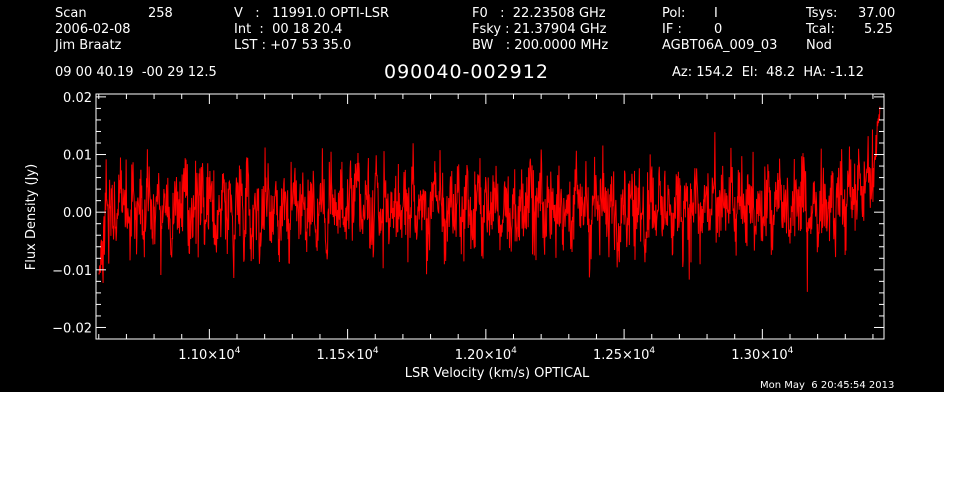 This screenshot has width=962, height=490. I want to click on y-axis-label: Flux Density (Jy), so click(31, 217).